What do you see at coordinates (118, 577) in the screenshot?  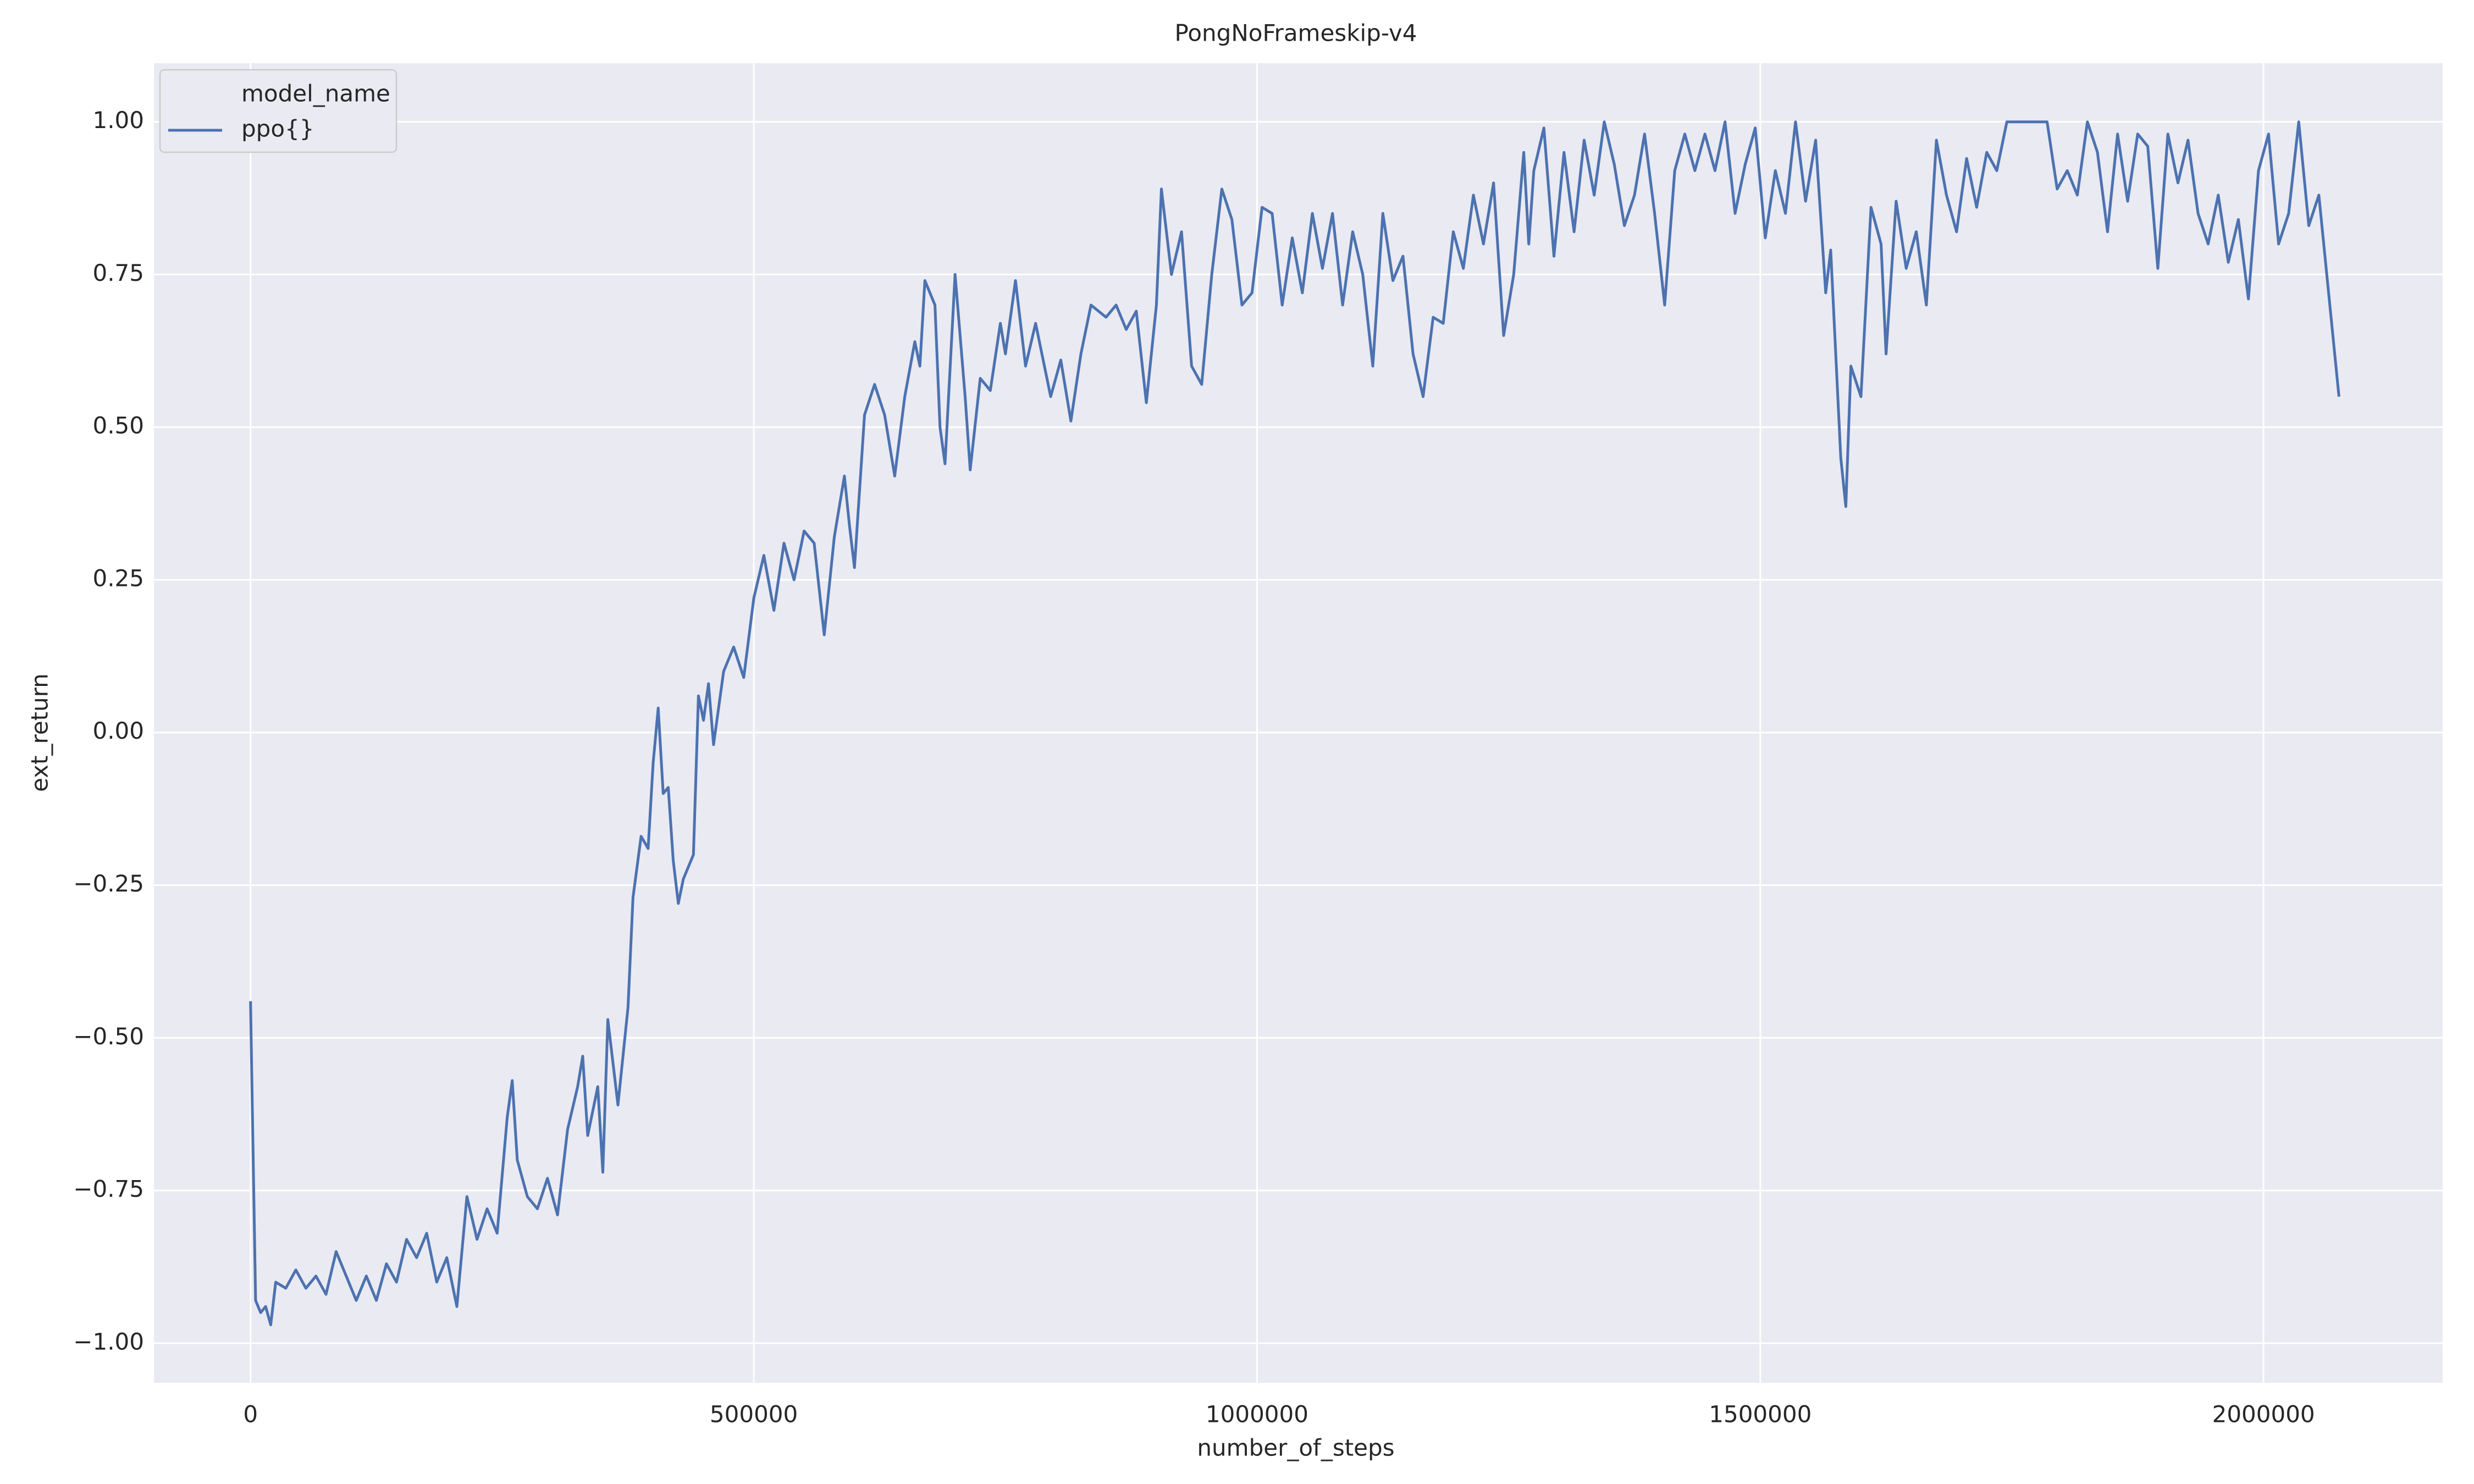 I see `y-tick-label: 0.25` at bounding box center [118, 577].